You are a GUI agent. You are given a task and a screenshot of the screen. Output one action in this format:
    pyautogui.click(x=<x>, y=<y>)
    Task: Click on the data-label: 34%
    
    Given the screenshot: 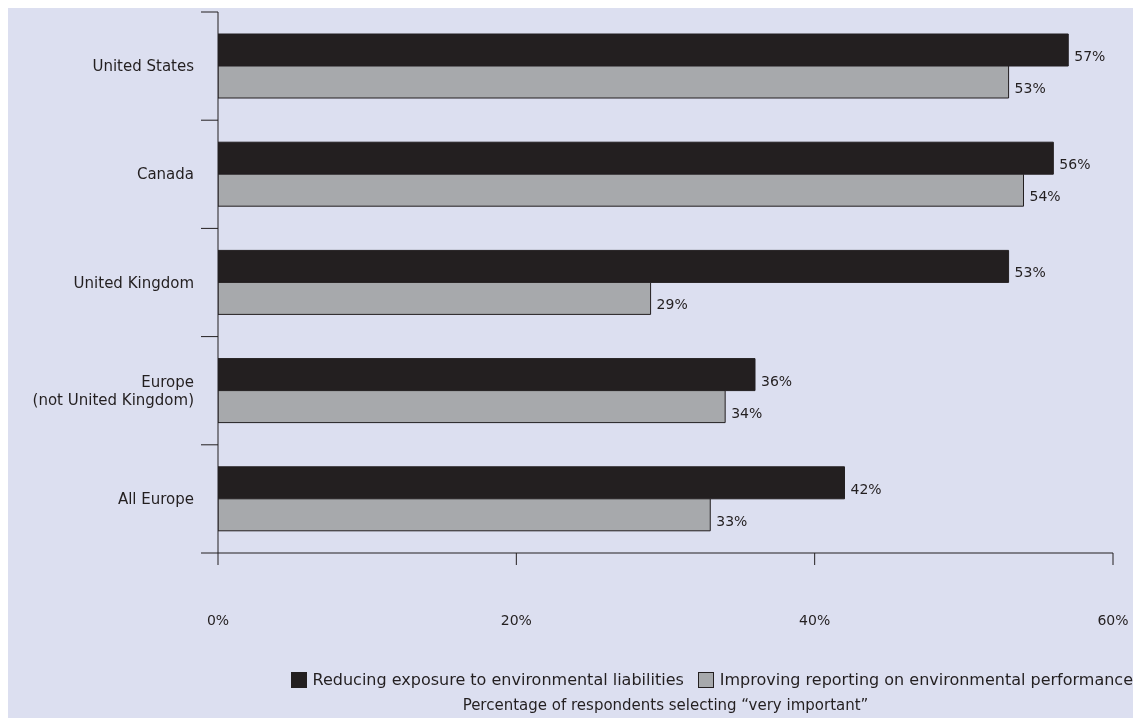 What is the action you would take?
    pyautogui.click(x=747, y=412)
    